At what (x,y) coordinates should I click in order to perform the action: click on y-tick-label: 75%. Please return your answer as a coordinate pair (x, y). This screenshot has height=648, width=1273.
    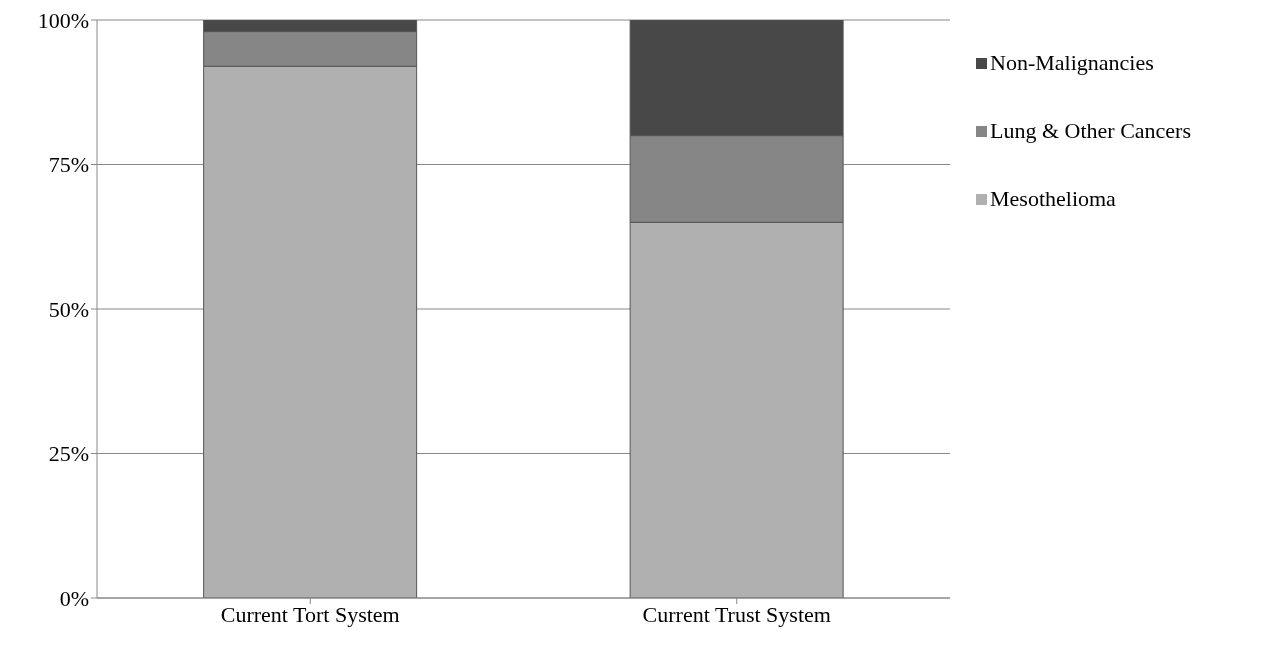
    Looking at the image, I should click on (68, 165).